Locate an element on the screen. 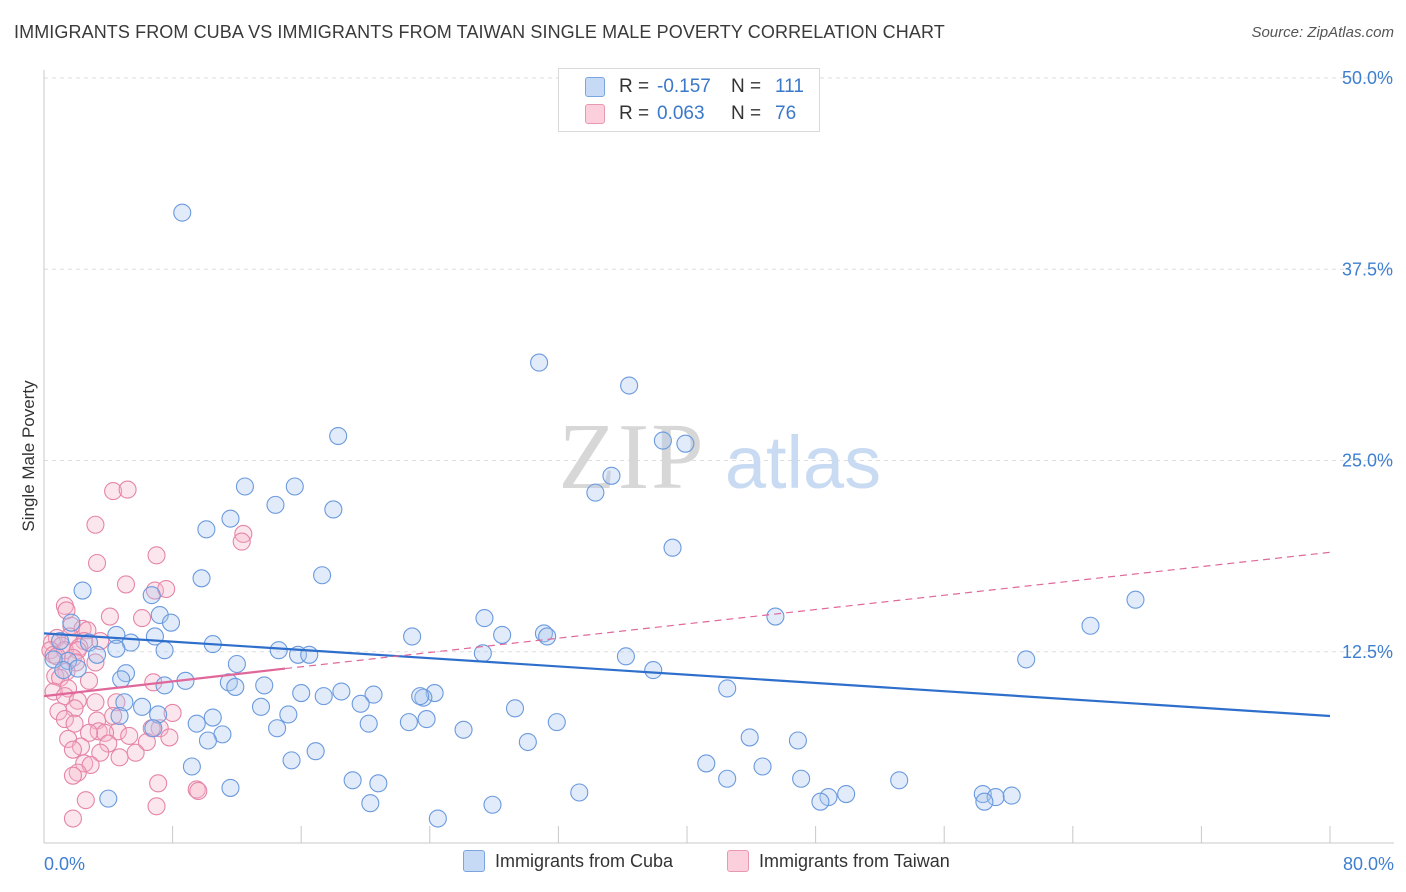 The image size is (1406, 892). watermark: ZIP atlas is located at coordinates (720, 457).